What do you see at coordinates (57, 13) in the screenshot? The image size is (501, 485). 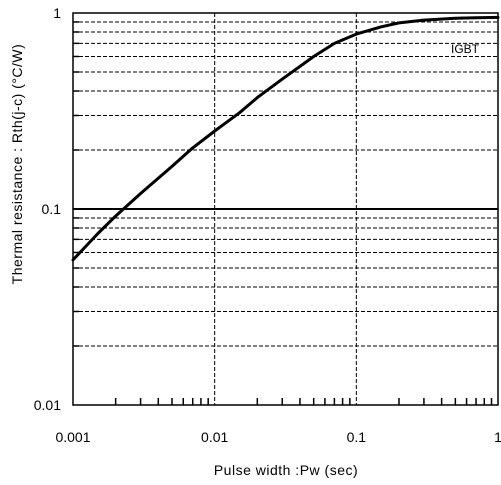 I see `y-tick-label: 1` at bounding box center [57, 13].